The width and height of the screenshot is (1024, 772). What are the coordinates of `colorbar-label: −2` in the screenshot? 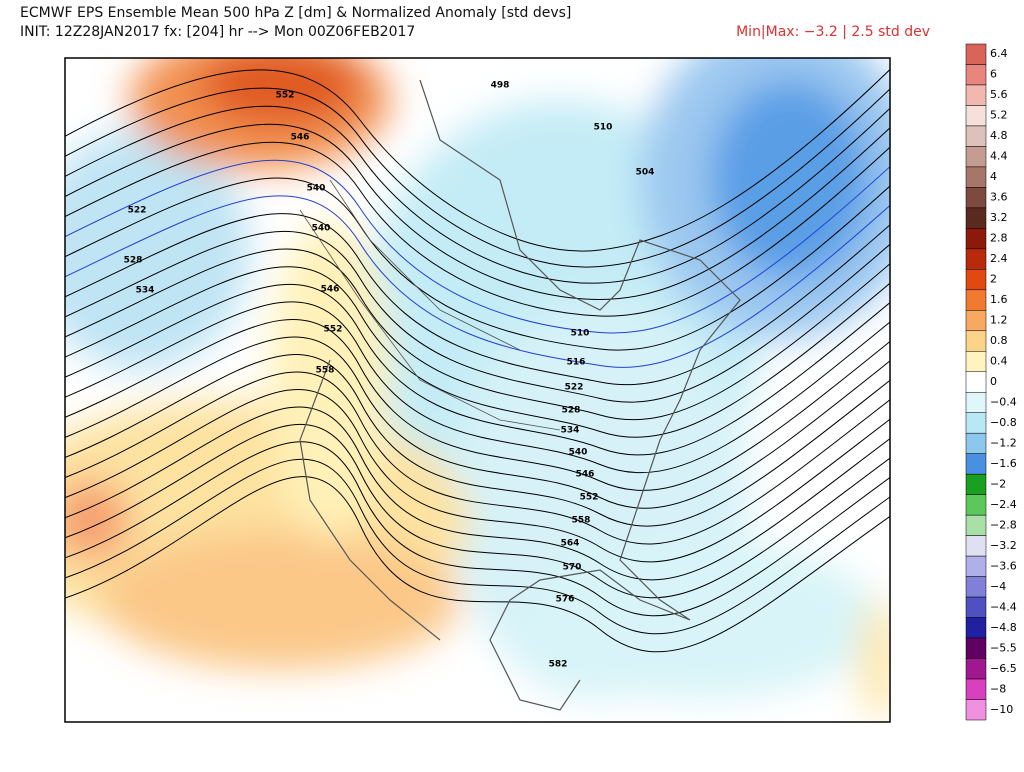 It's located at (998, 483).